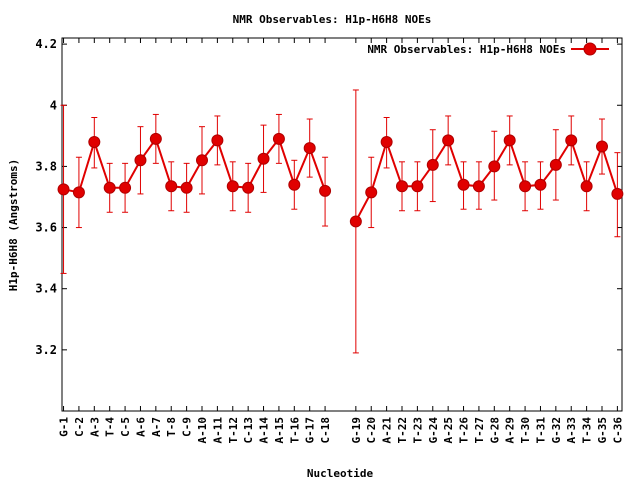  What do you see at coordinates (617, 430) in the screenshot?
I see `x-tick-label: C-36` at bounding box center [617, 430].